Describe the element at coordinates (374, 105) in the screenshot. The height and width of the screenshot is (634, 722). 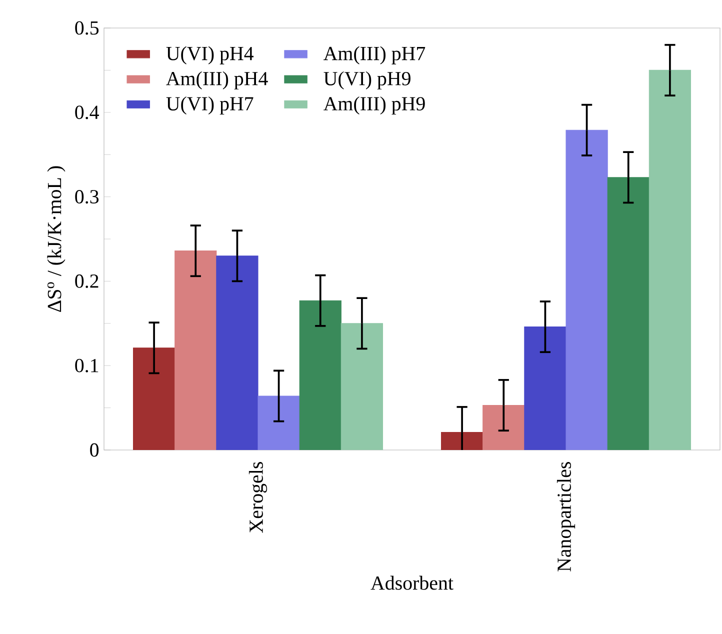
I see `legend-label: Am(III) pH9` at that location.